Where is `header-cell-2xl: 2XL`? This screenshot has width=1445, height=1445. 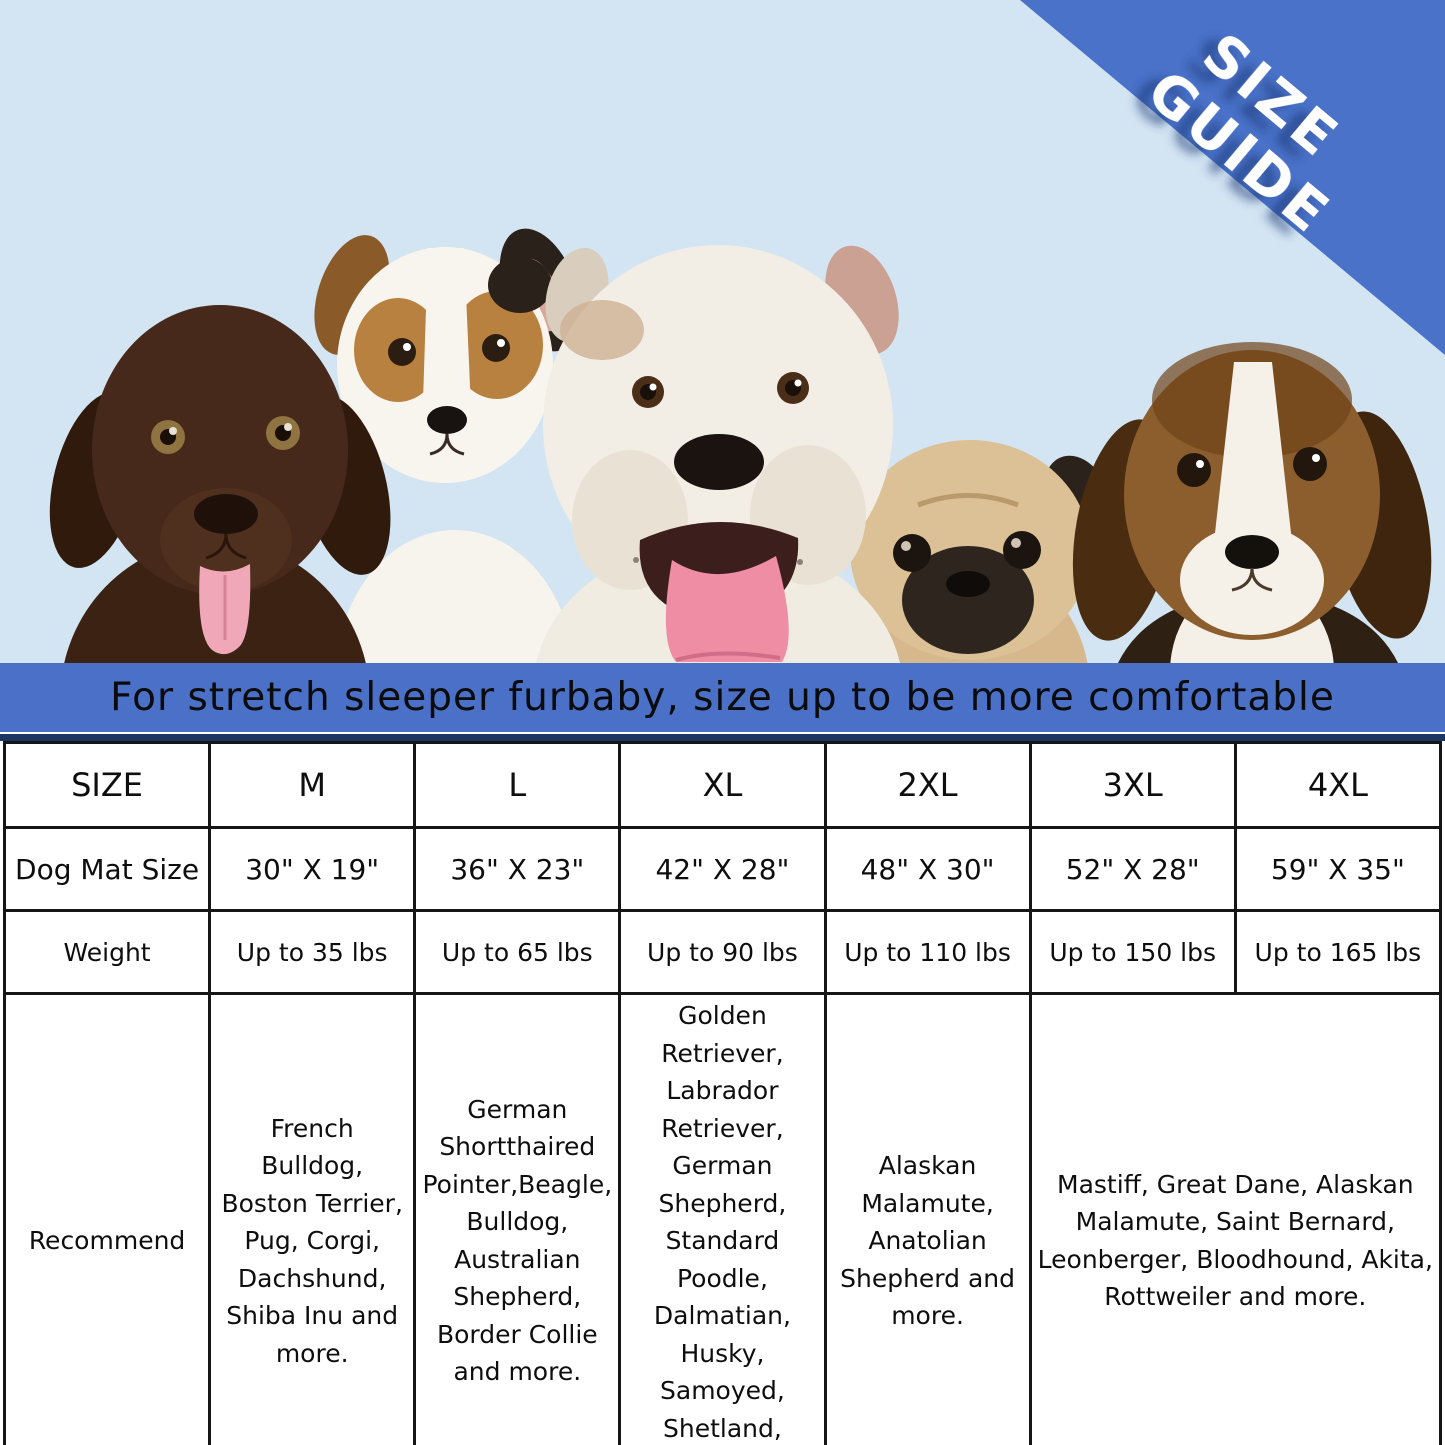 header-cell-2xl: 2XL is located at coordinates (927, 785).